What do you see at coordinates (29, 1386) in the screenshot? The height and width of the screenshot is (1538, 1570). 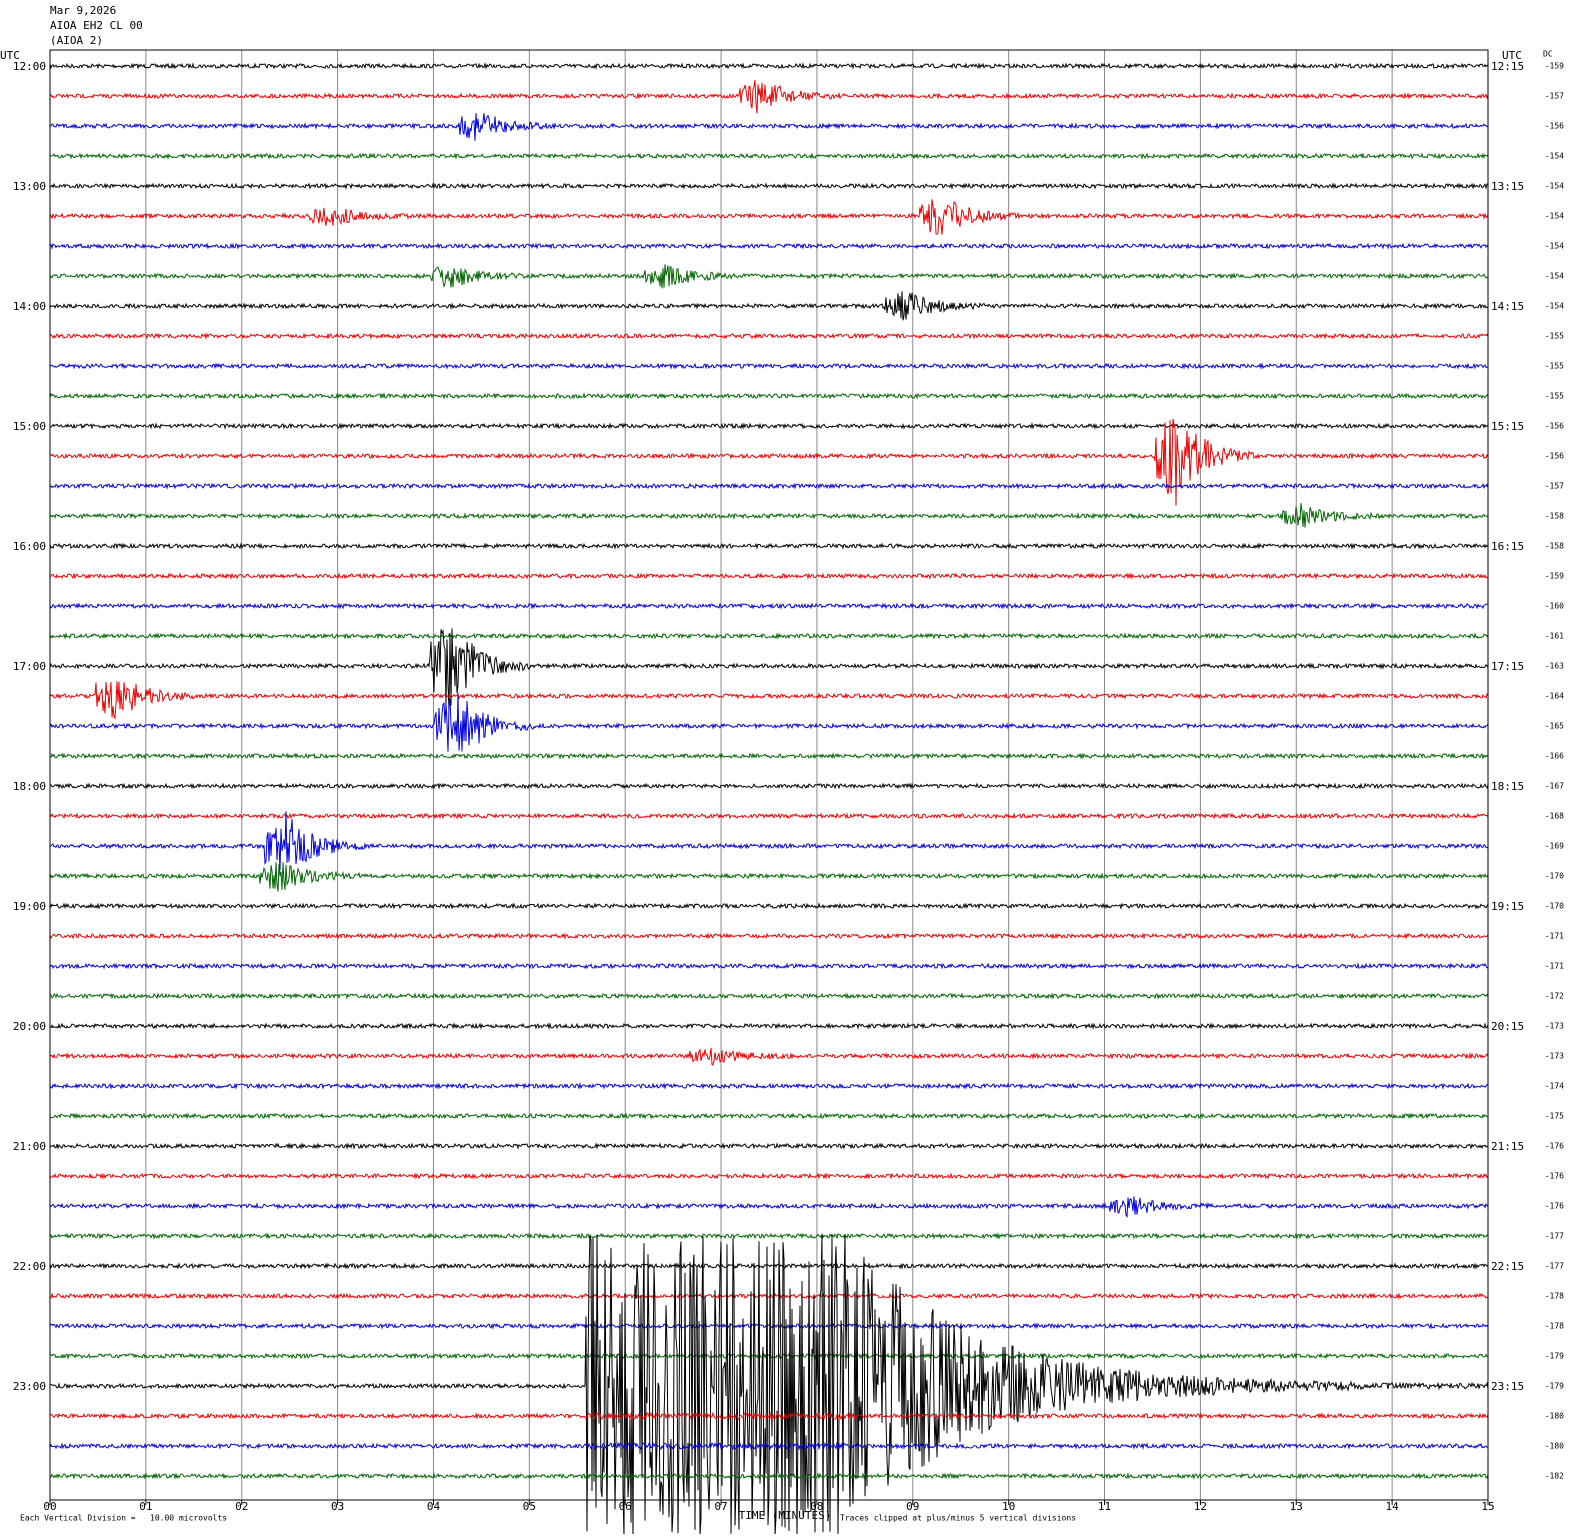 I see `left-time: 23:00` at bounding box center [29, 1386].